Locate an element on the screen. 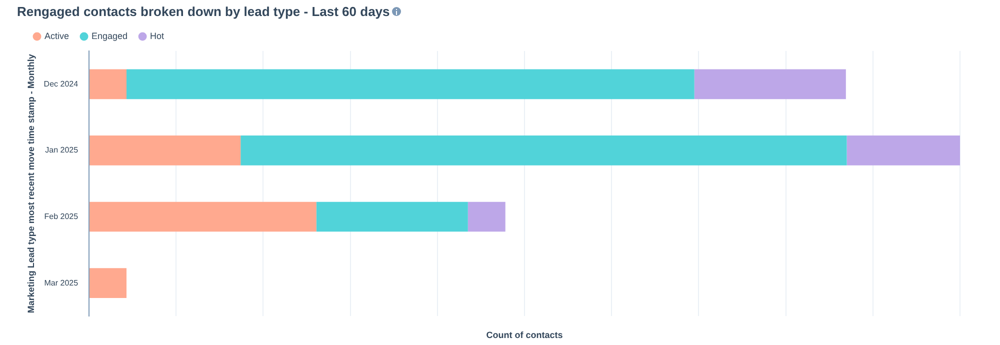 Image resolution: width=1000 pixels, height=345 pixels. y-axis-title: Marketing Lead type most recent move time stamp - Monthly is located at coordinates (31, 184).